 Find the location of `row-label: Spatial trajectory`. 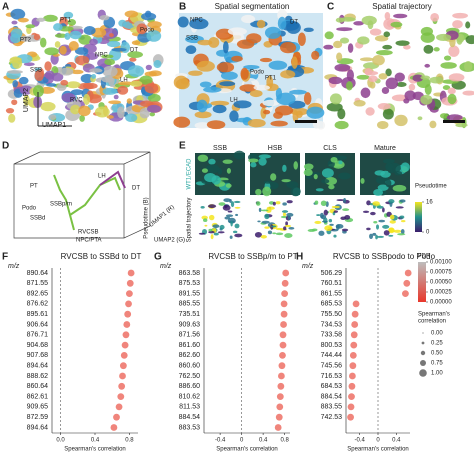

row-label: Spatial trajectory is located at coordinates (190, 220).